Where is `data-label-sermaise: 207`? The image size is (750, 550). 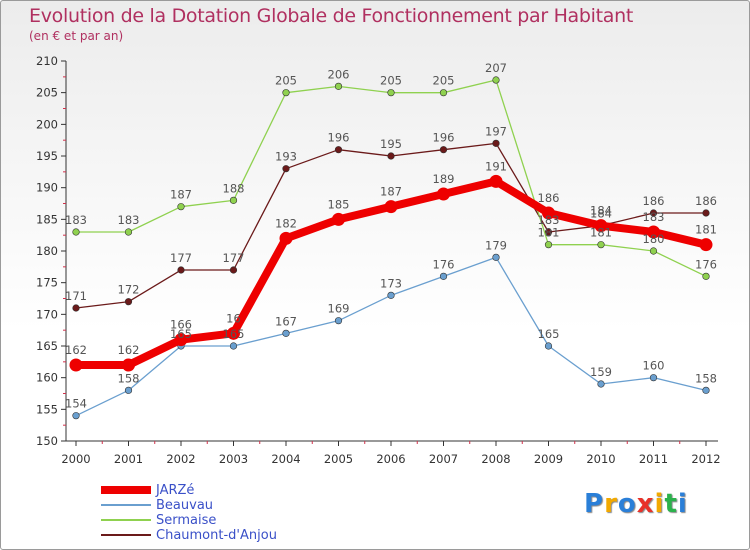 data-label-sermaise: 207 is located at coordinates (496, 68).